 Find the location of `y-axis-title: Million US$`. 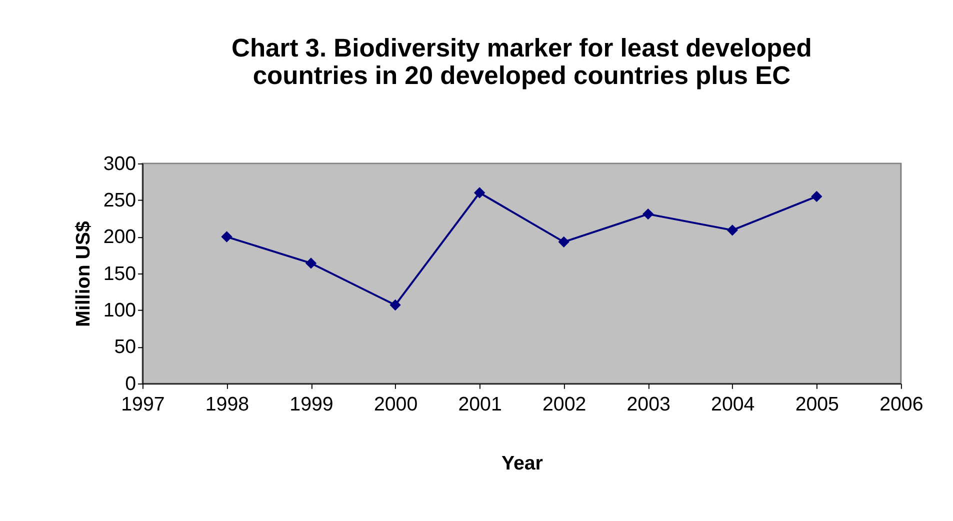

y-axis-title: Million US$ is located at coordinates (83, 273).